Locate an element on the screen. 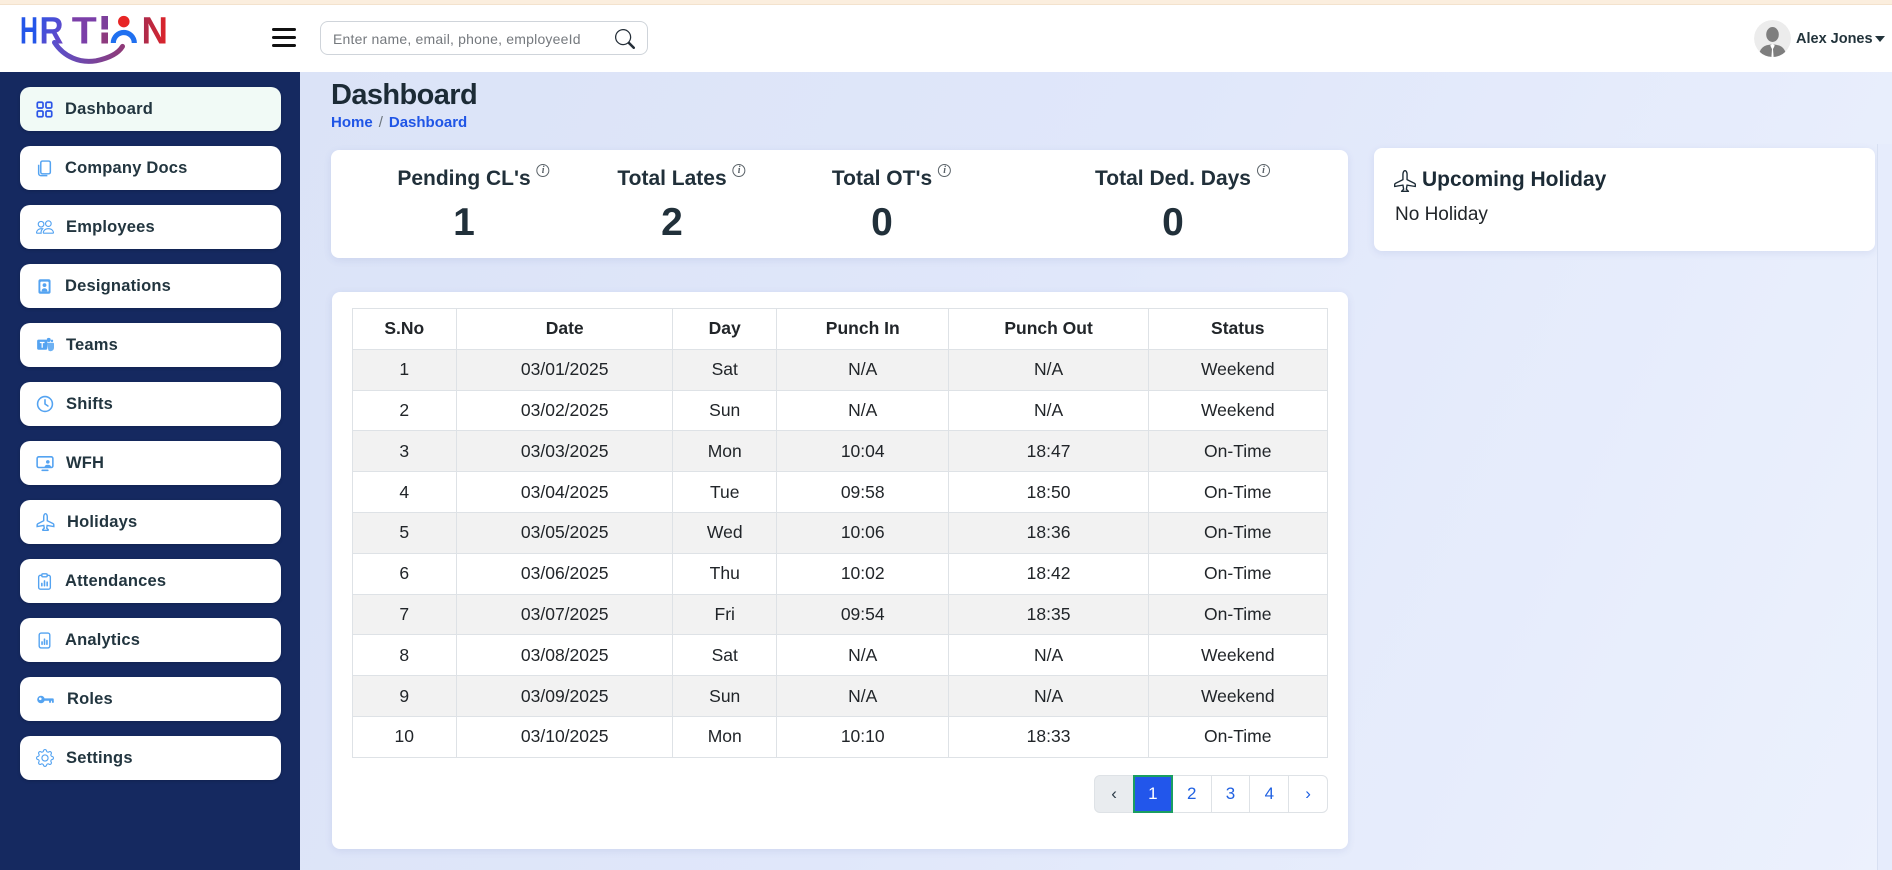 The width and height of the screenshot is (1892, 870). svg-text: N is located at coordinates (155, 31).